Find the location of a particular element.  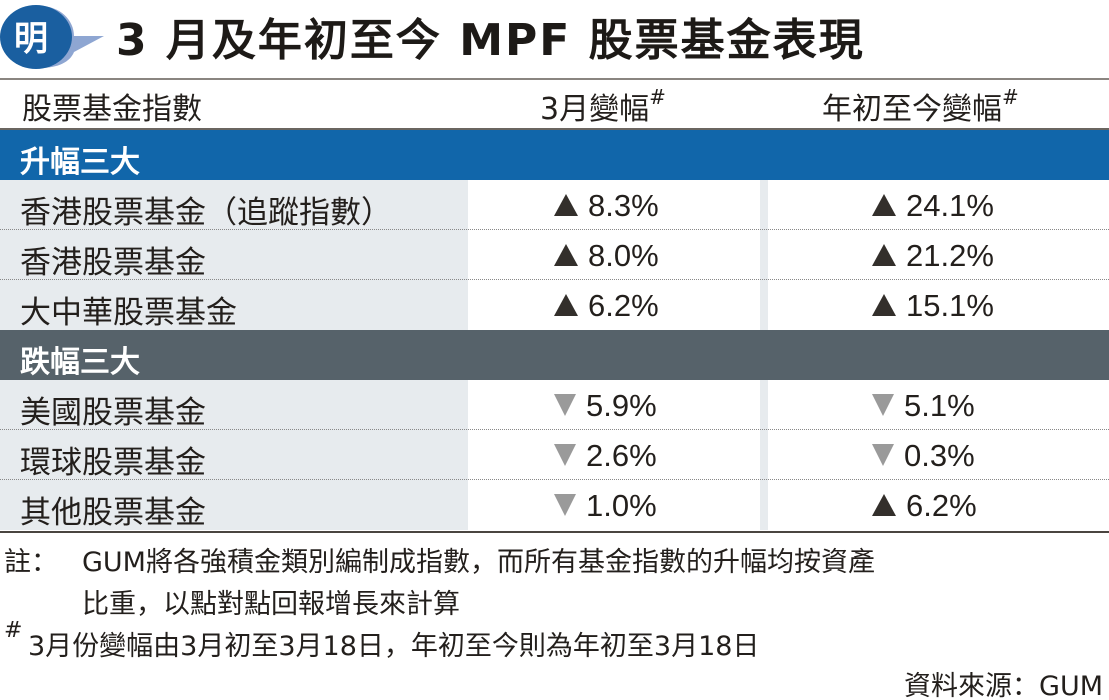

table-row: 美國股票基金 5.9% 5.1% is located at coordinates (554, 405).